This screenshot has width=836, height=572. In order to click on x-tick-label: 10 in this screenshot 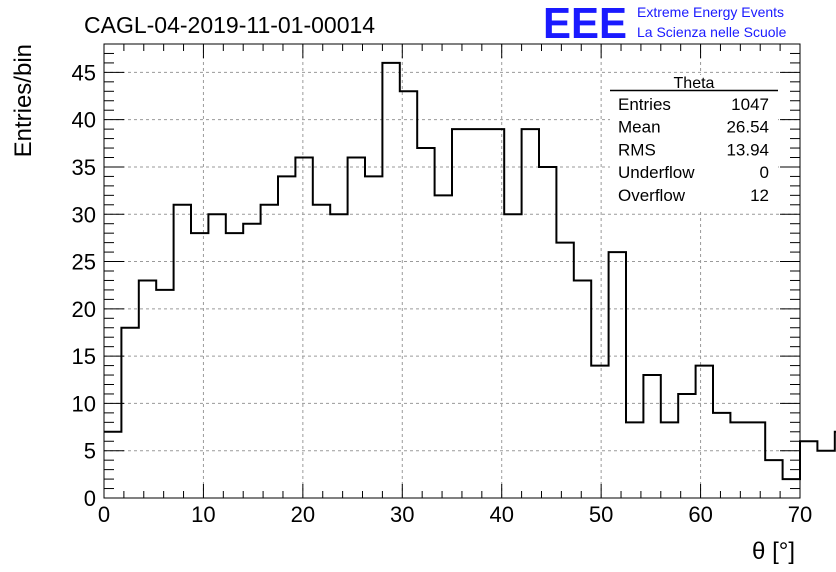, I will do `click(203, 514)`.